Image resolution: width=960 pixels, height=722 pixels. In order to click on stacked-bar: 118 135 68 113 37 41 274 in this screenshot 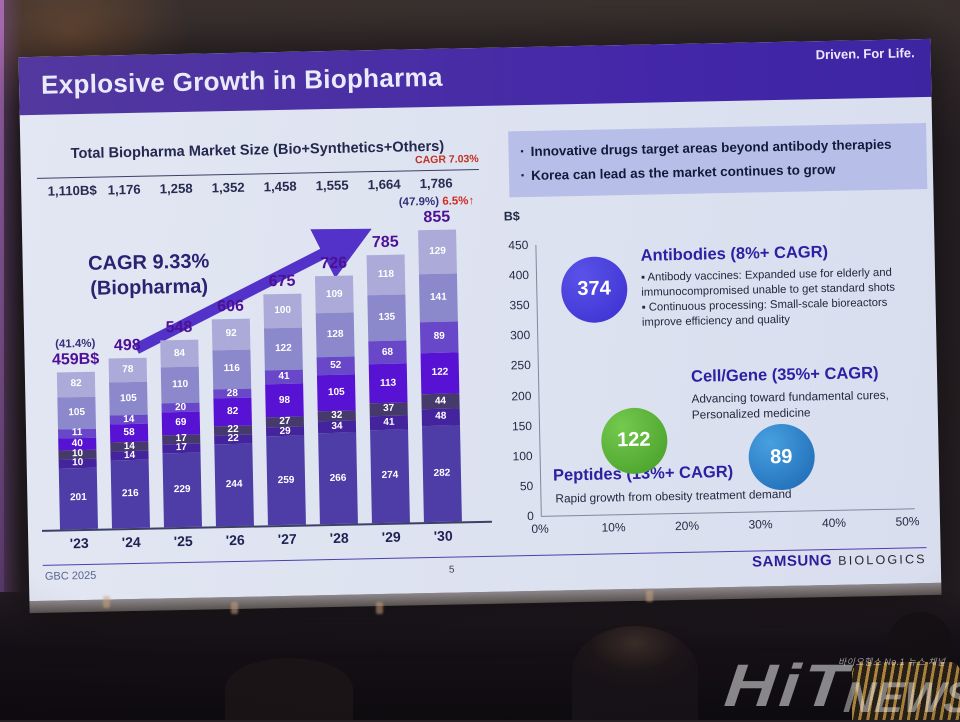, I will do `click(388, 389)`.